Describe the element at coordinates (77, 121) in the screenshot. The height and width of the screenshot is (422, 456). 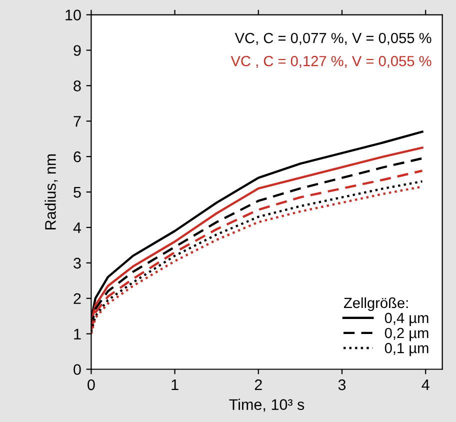
I see `y-tick-label: 7` at that location.